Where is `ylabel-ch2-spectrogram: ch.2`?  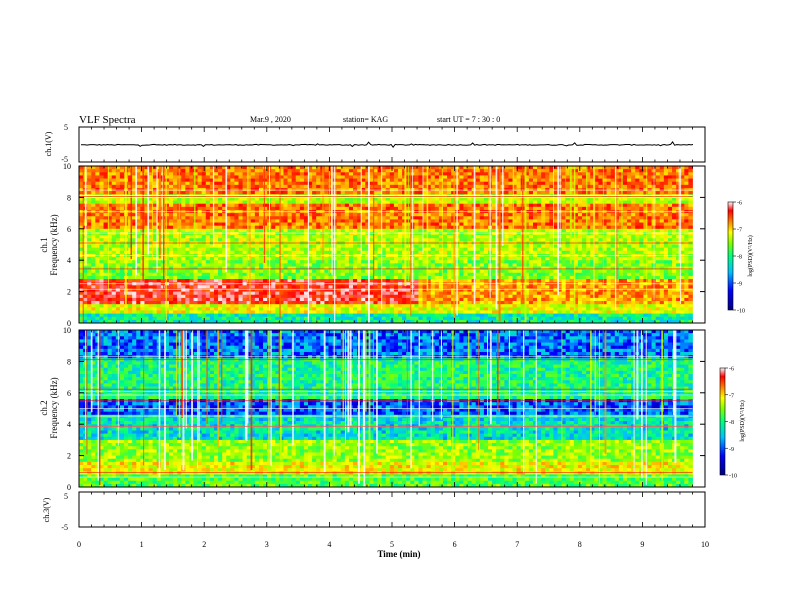
ylabel-ch2-spectrogram: ch.2 is located at coordinates (44, 407).